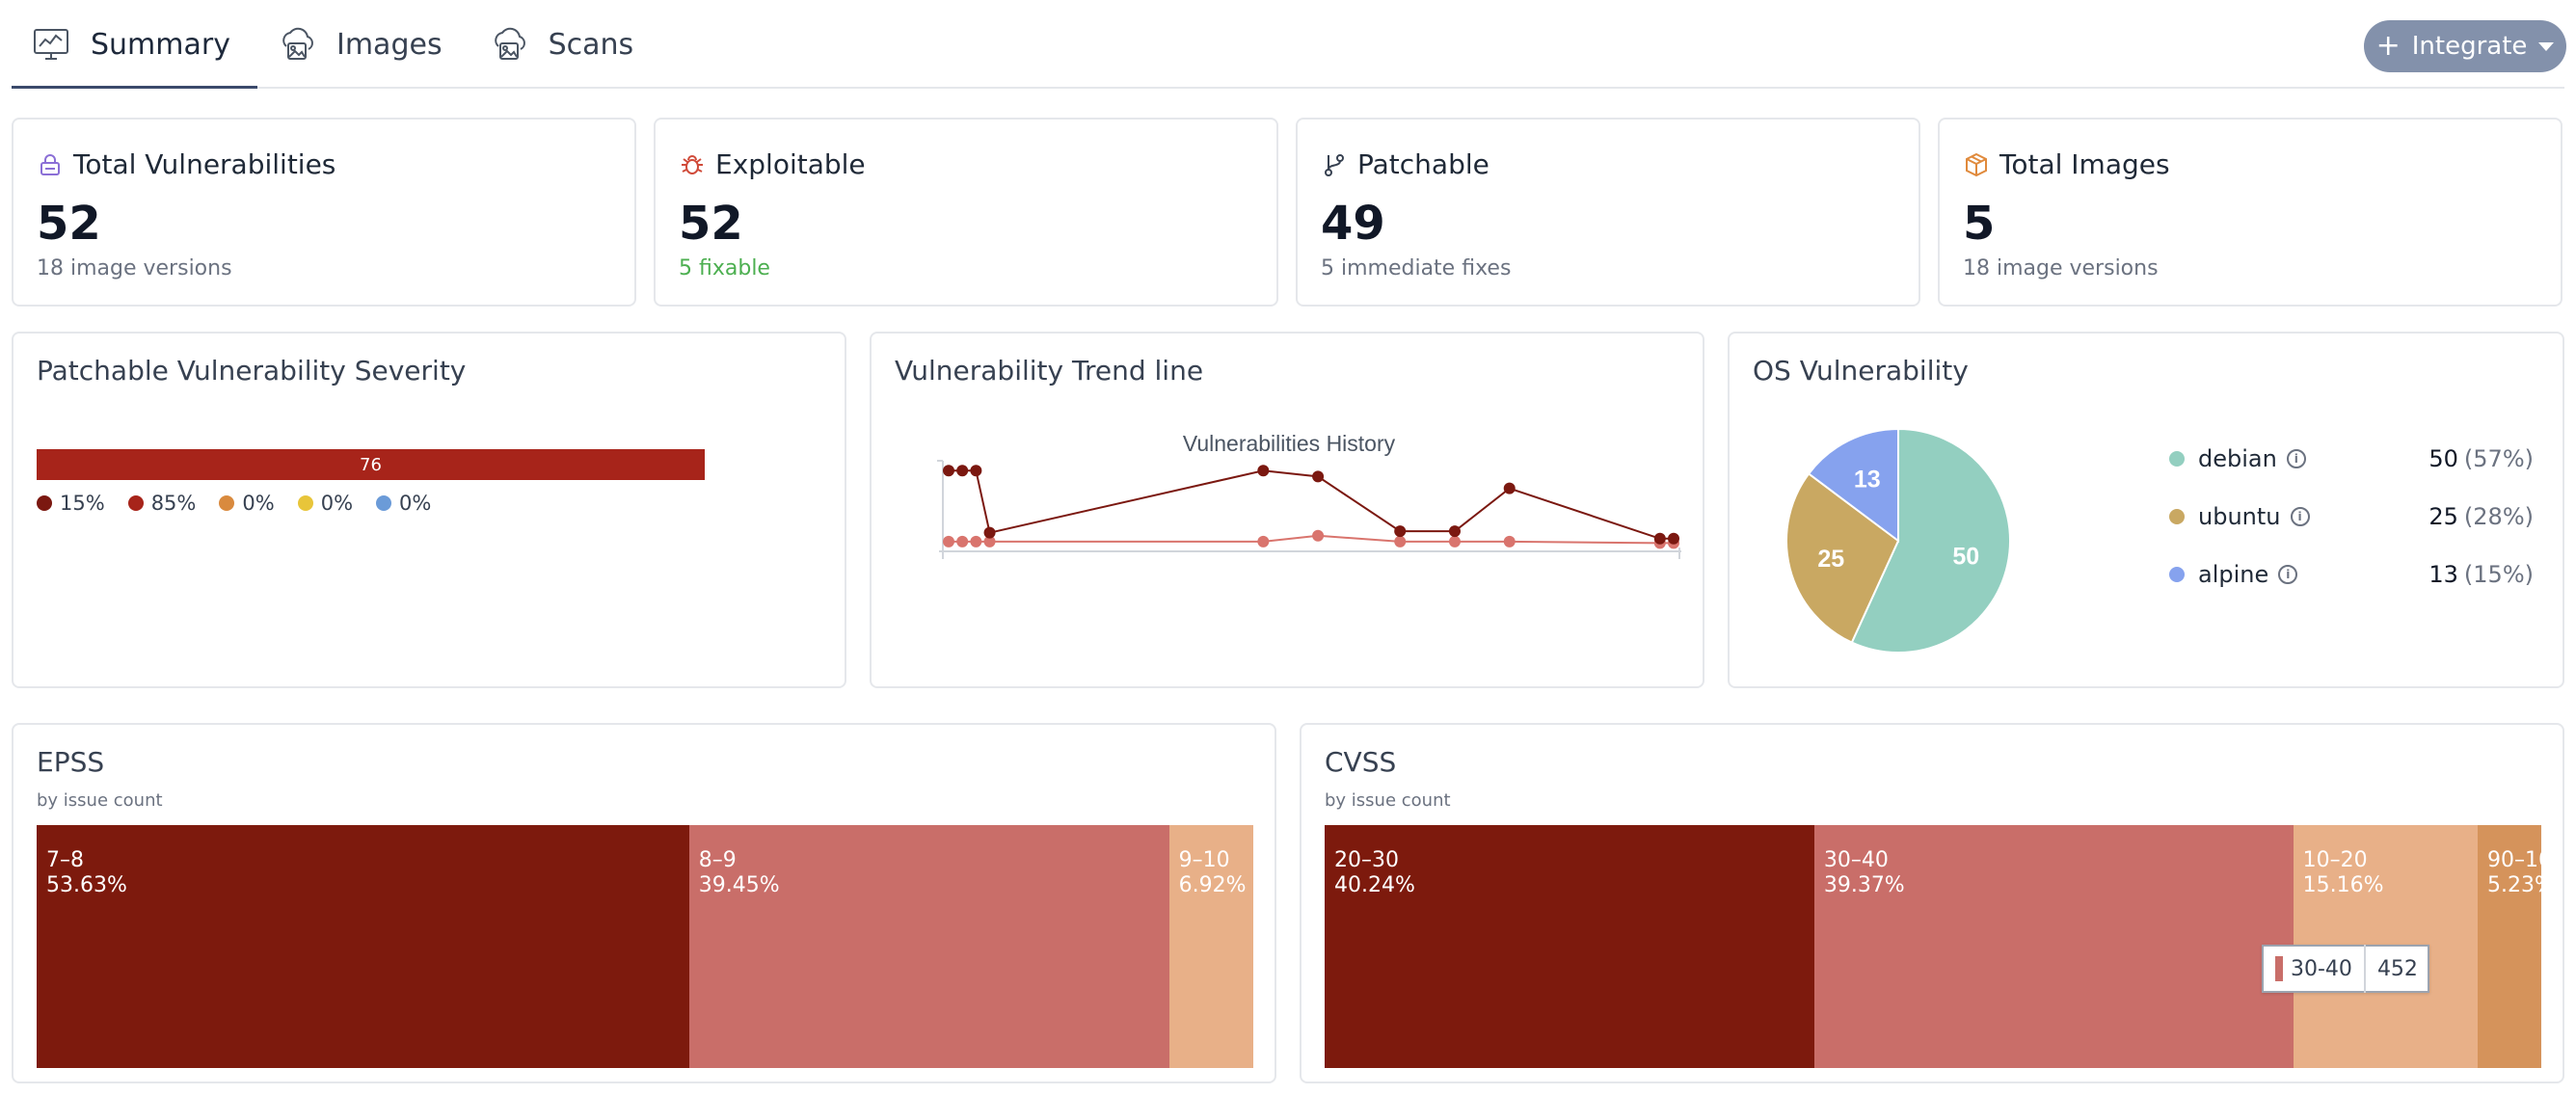 The width and height of the screenshot is (2576, 1095). What do you see at coordinates (205, 164) in the screenshot?
I see `stat-title: Total Vulnerabilities` at bounding box center [205, 164].